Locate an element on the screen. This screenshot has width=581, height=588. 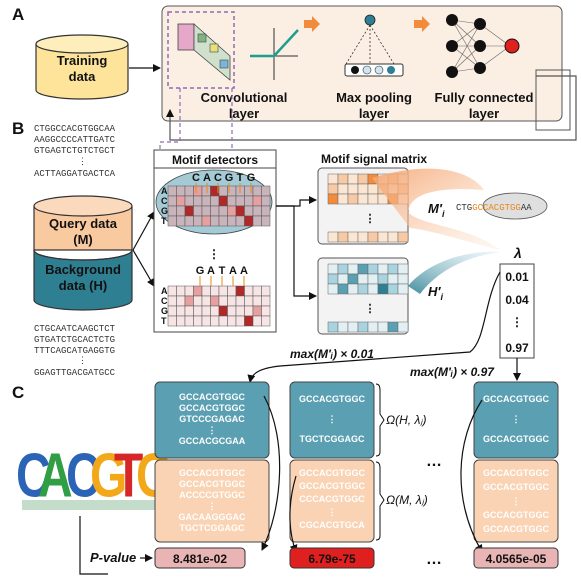
seq-top-dots: ⋮ is located at coordinates (82, 162).